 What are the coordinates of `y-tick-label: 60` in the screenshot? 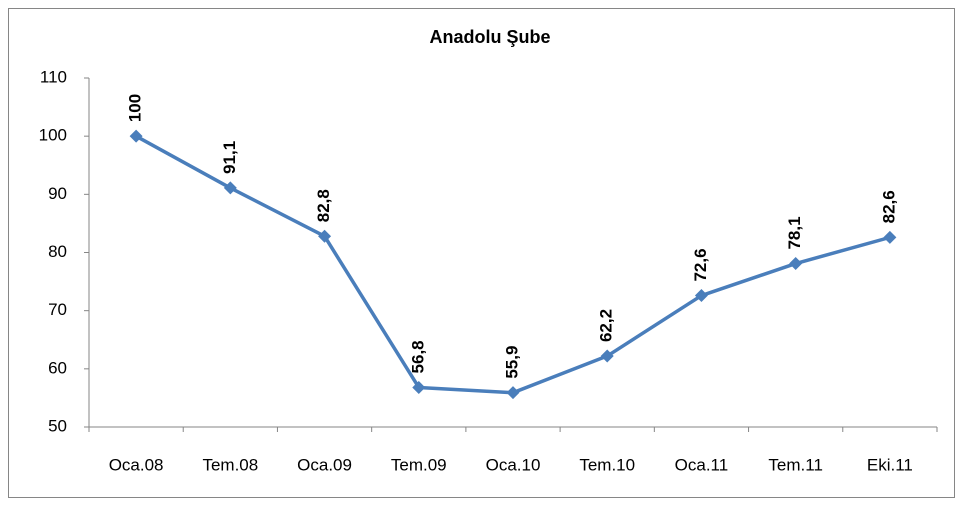 It's located at (57, 367).